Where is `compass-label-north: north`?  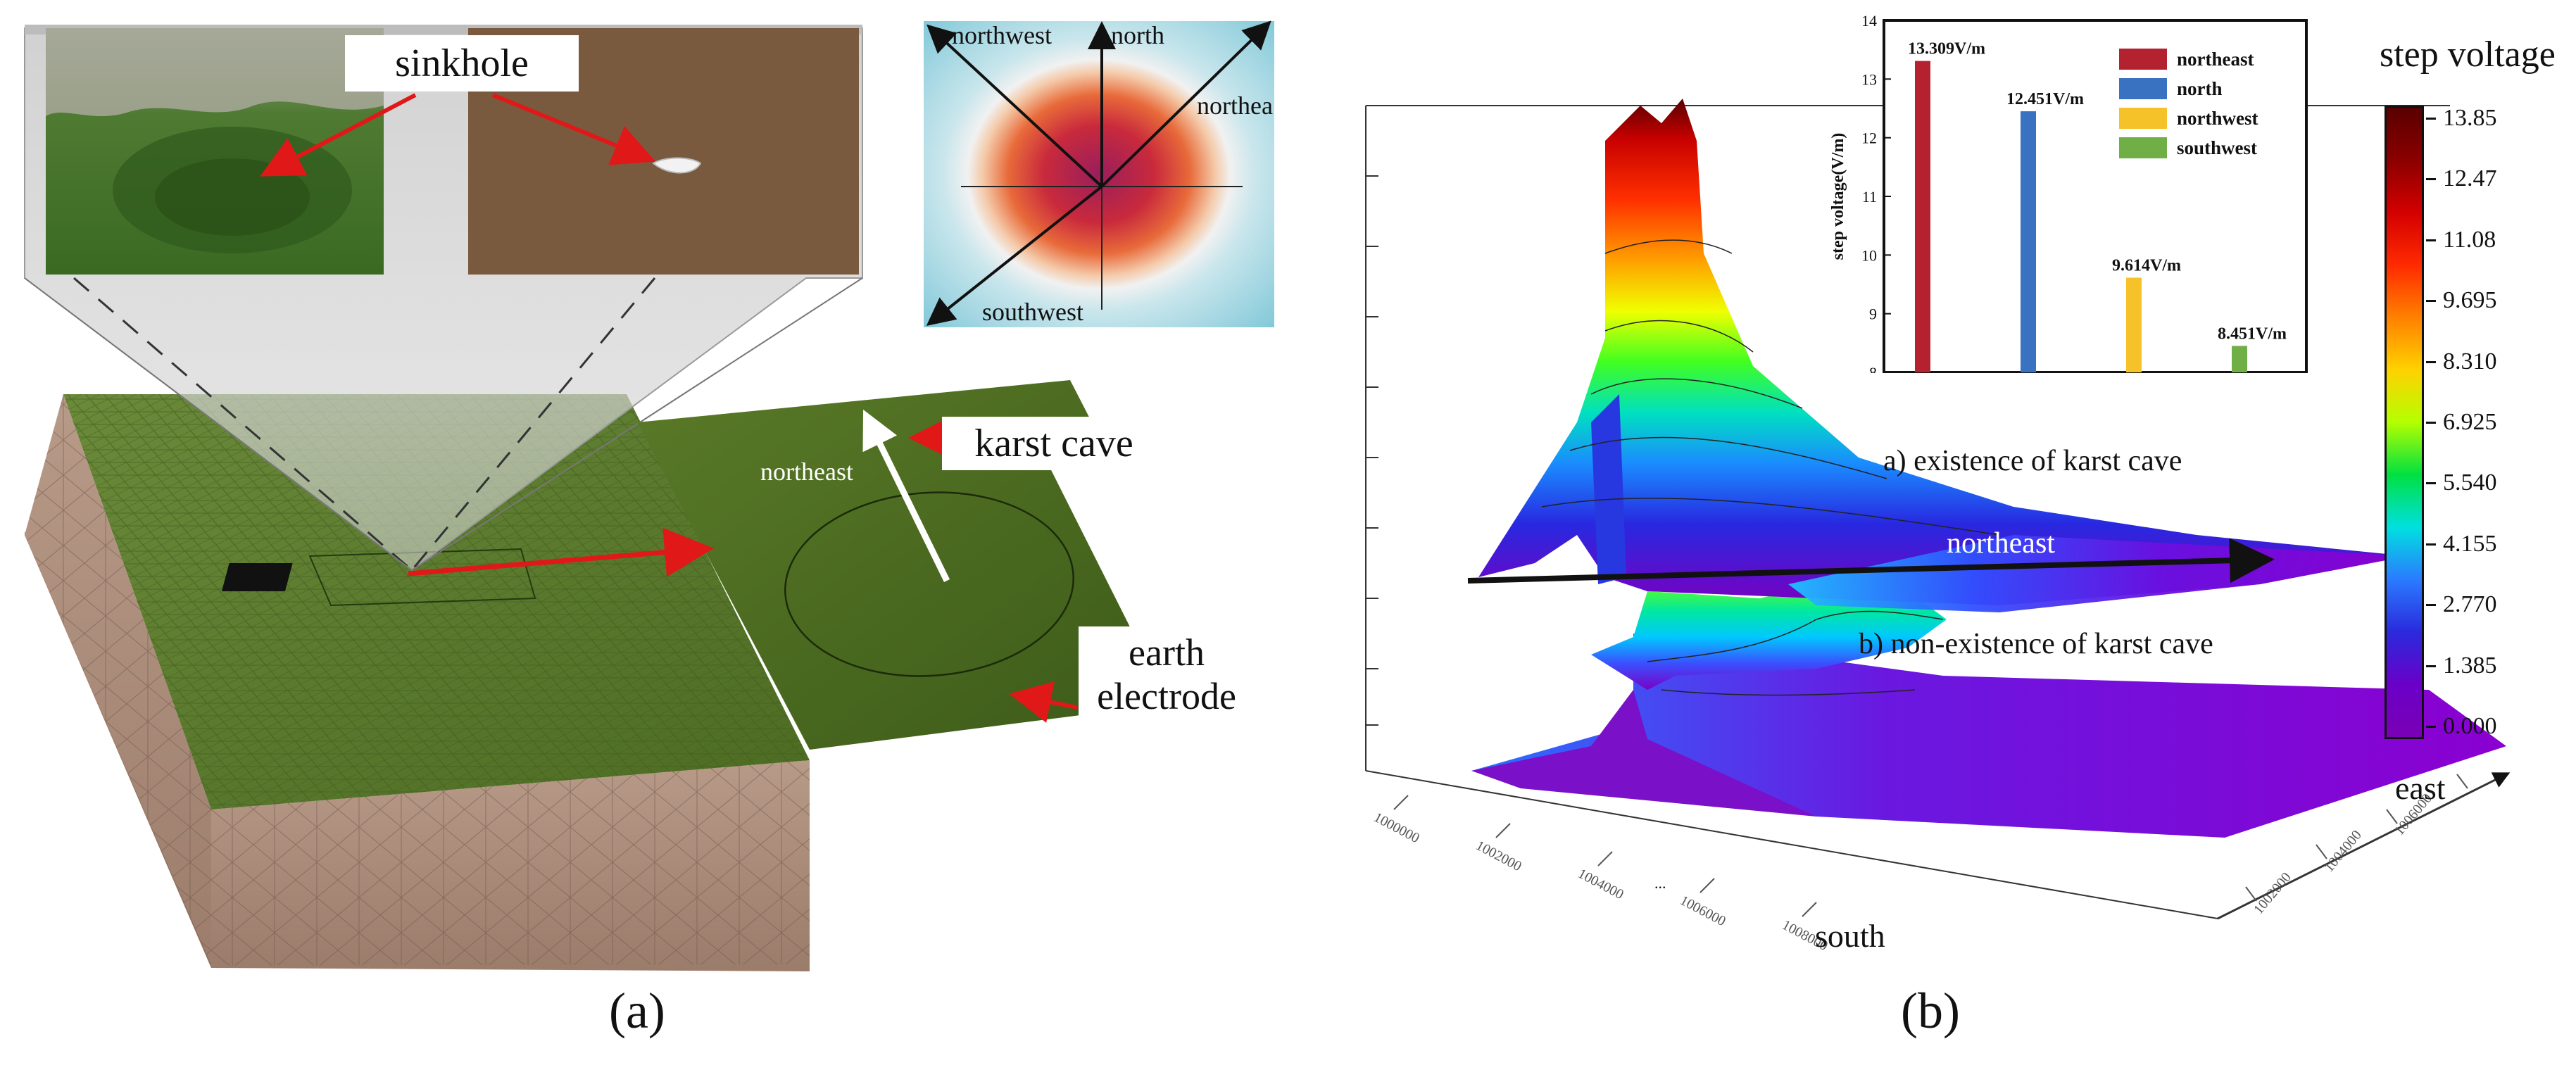
compass-label-north: north is located at coordinates (1137, 35).